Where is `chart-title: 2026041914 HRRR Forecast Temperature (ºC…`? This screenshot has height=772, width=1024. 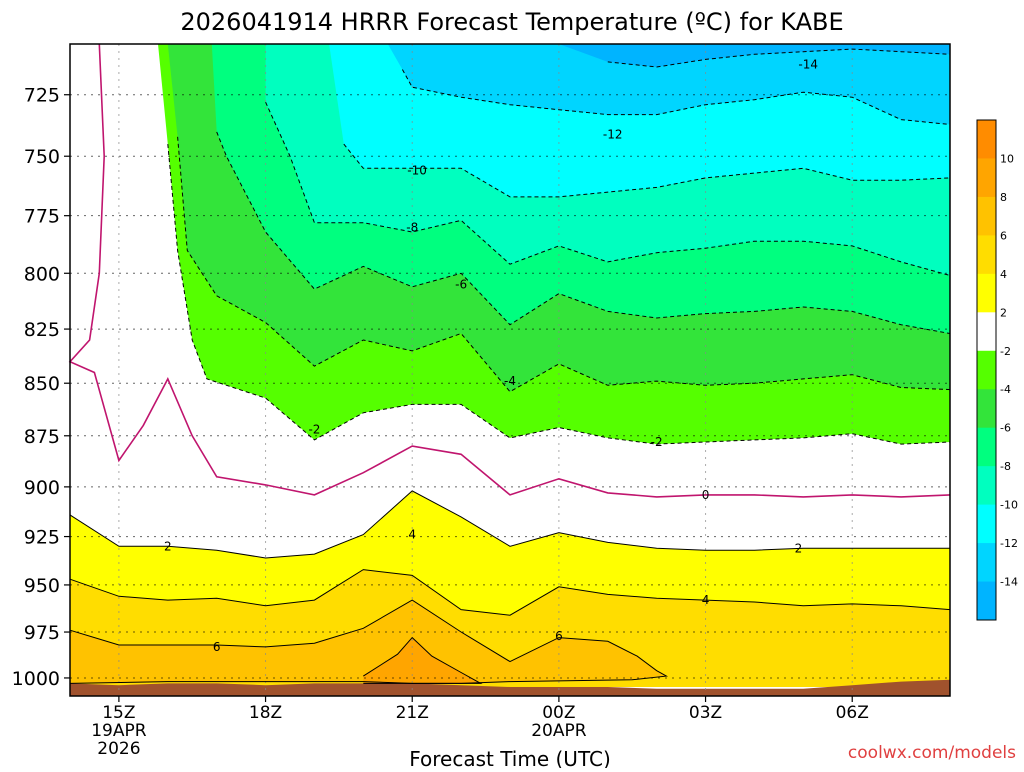
chart-title: 2026041914 HRRR Forecast Temperature (ºC… is located at coordinates (511, 22).